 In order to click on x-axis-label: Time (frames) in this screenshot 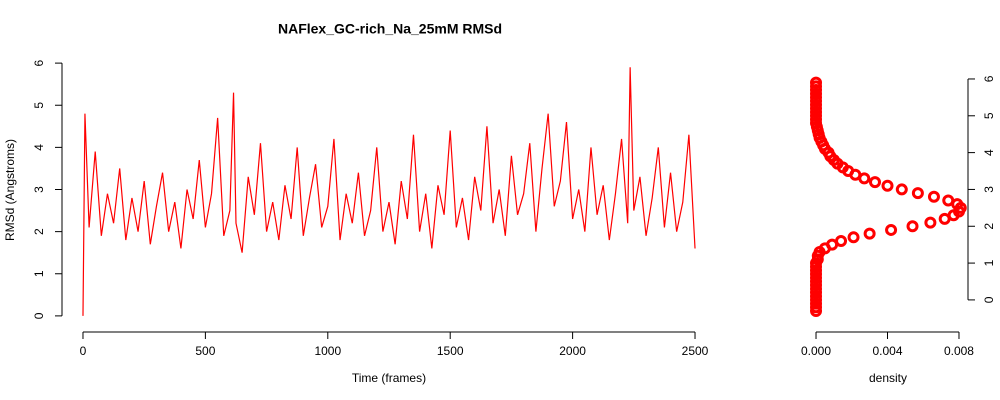, I will do `click(389, 378)`.